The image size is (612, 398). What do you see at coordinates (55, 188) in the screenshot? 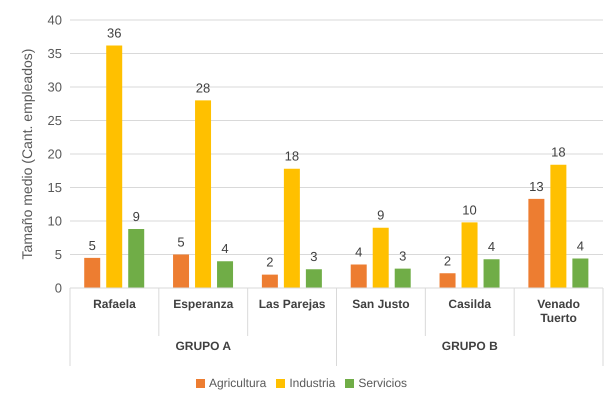
I see `y-tick-label: 15` at bounding box center [55, 188].